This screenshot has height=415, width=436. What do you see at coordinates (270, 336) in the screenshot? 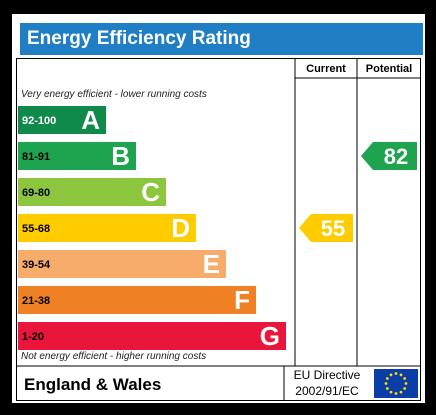
I see `band-letter-label: G` at bounding box center [270, 336].